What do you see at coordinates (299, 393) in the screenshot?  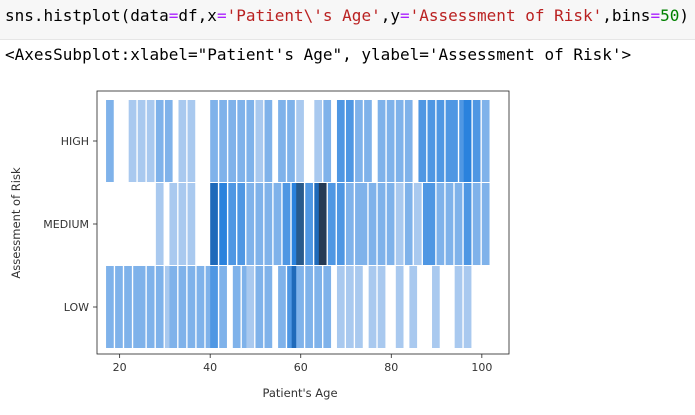 I see `x-axis-label: Patient's Age` at bounding box center [299, 393].